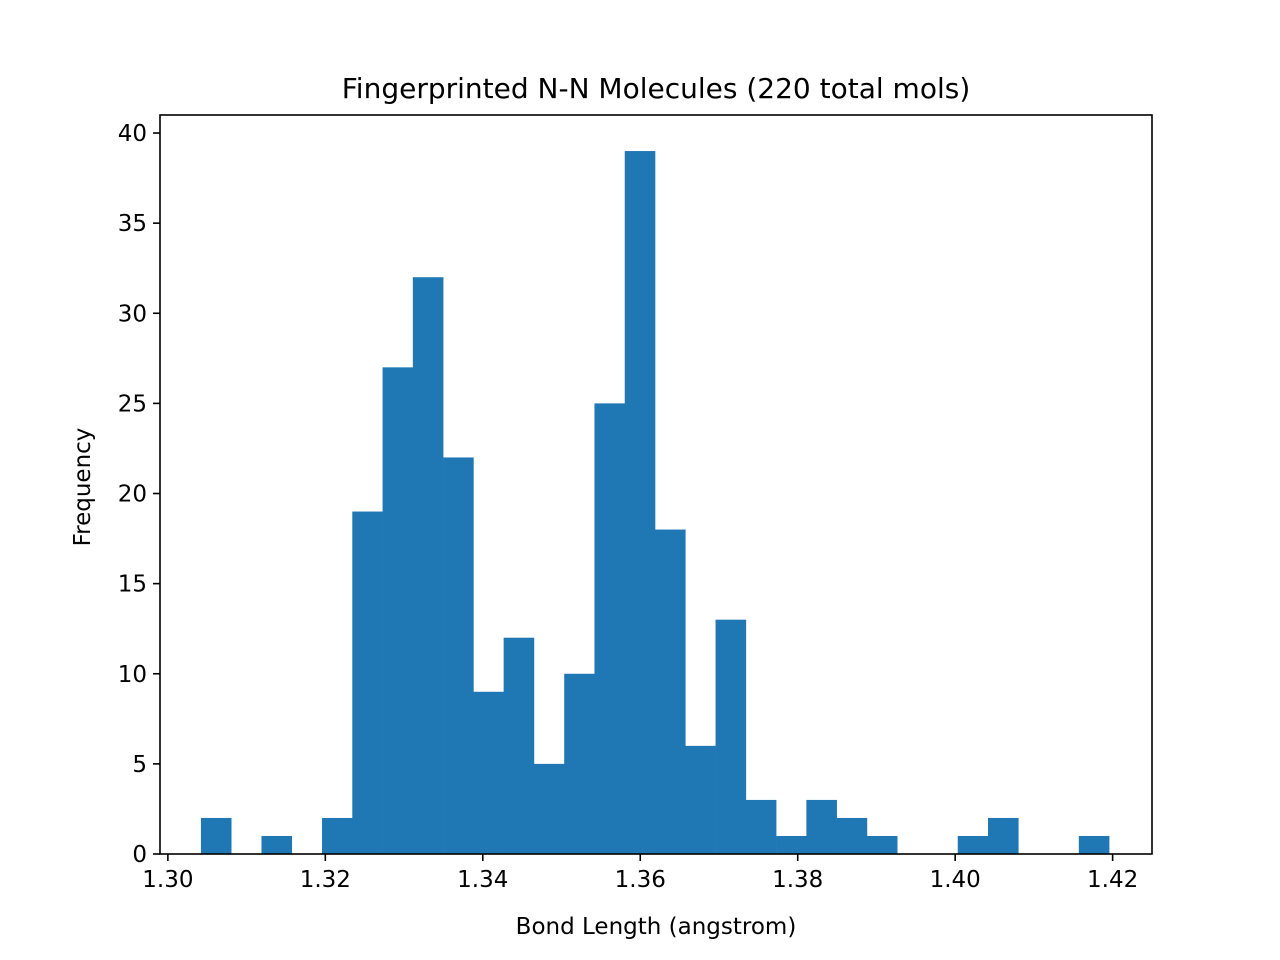 The height and width of the screenshot is (960, 1280). What do you see at coordinates (132, 314) in the screenshot?
I see `y-tick-label: 30` at bounding box center [132, 314].